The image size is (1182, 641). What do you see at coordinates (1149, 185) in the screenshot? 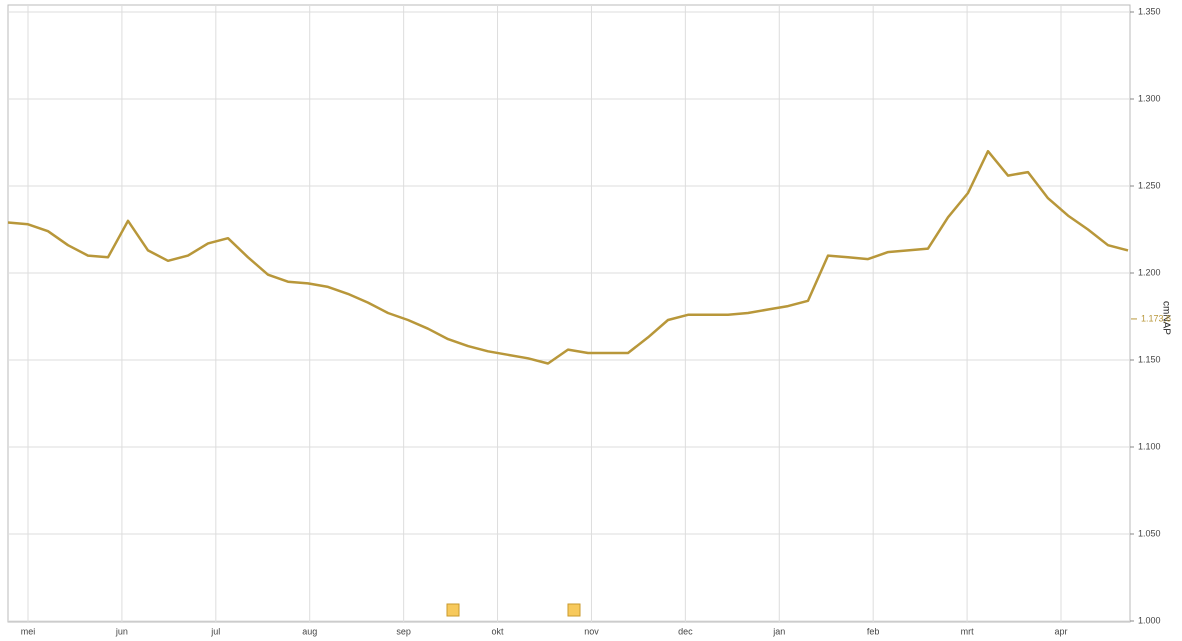
I see `y-tick-label: 1.250` at bounding box center [1149, 185].